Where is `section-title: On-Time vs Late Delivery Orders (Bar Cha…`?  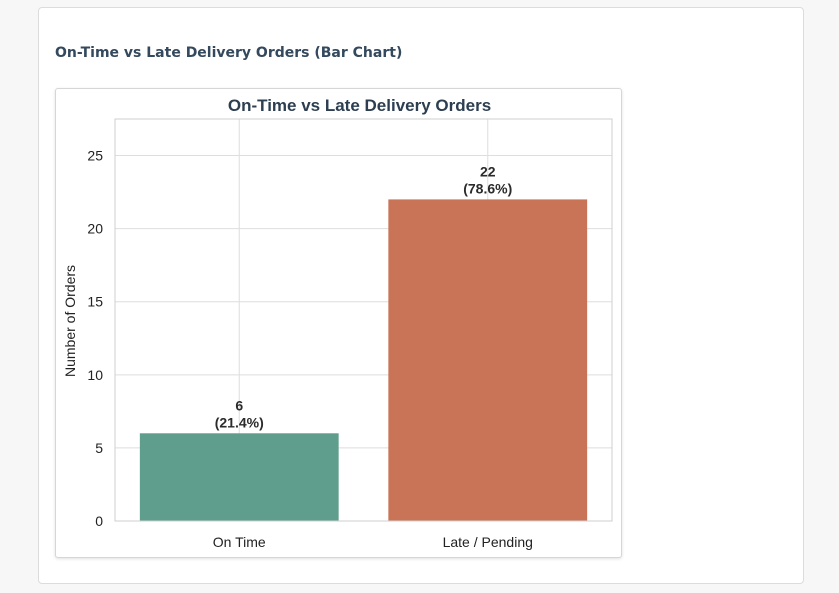
section-title: On-Time vs Late Delivery Orders (Bar Cha… is located at coordinates (229, 53).